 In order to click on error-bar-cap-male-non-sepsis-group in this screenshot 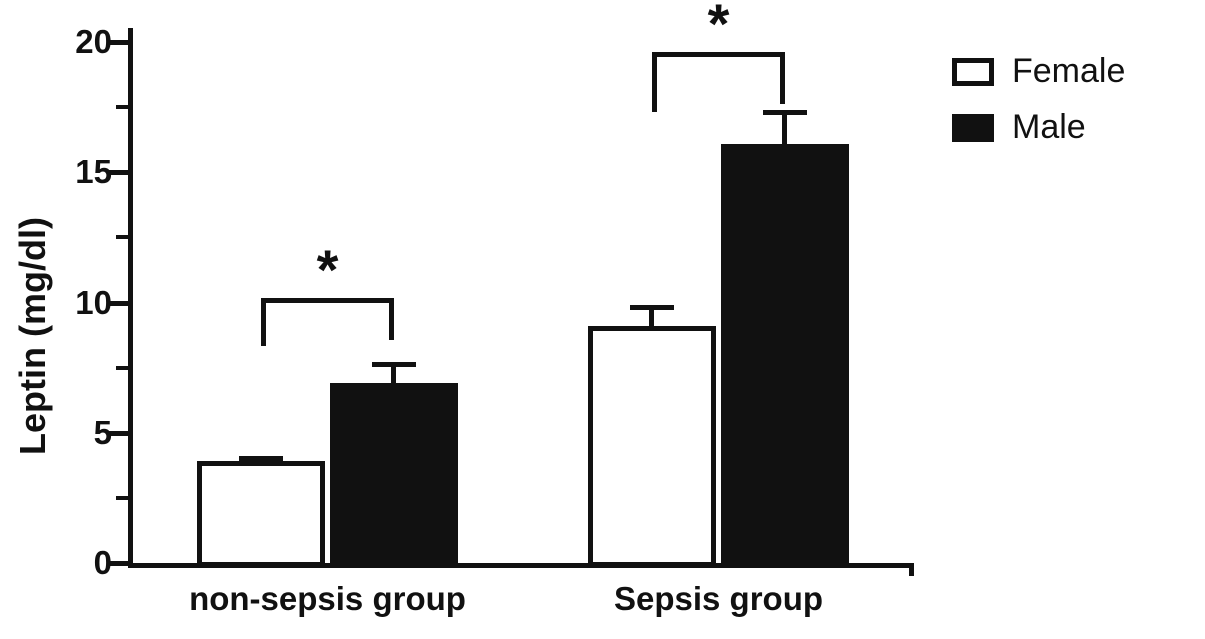, I will do `click(394, 365)`.